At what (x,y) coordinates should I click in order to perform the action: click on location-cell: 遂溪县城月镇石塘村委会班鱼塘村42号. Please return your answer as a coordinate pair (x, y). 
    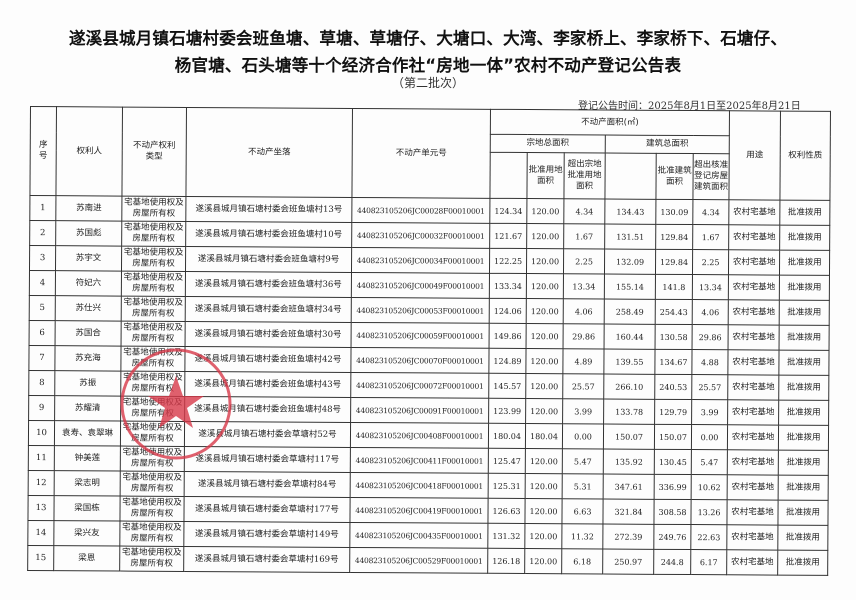
    Looking at the image, I should click on (268, 359).